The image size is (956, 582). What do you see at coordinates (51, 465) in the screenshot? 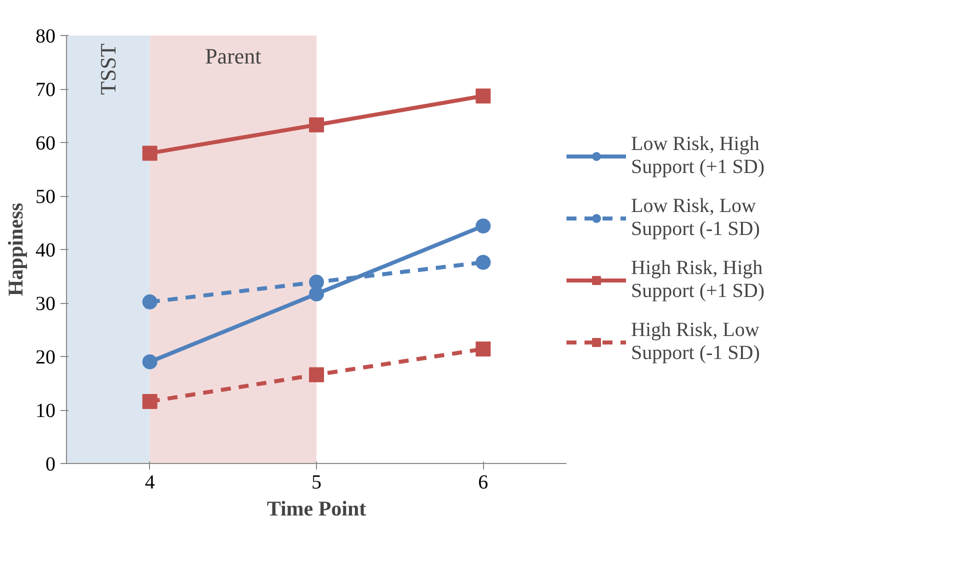
I see `y-tick-label: 0` at bounding box center [51, 465].